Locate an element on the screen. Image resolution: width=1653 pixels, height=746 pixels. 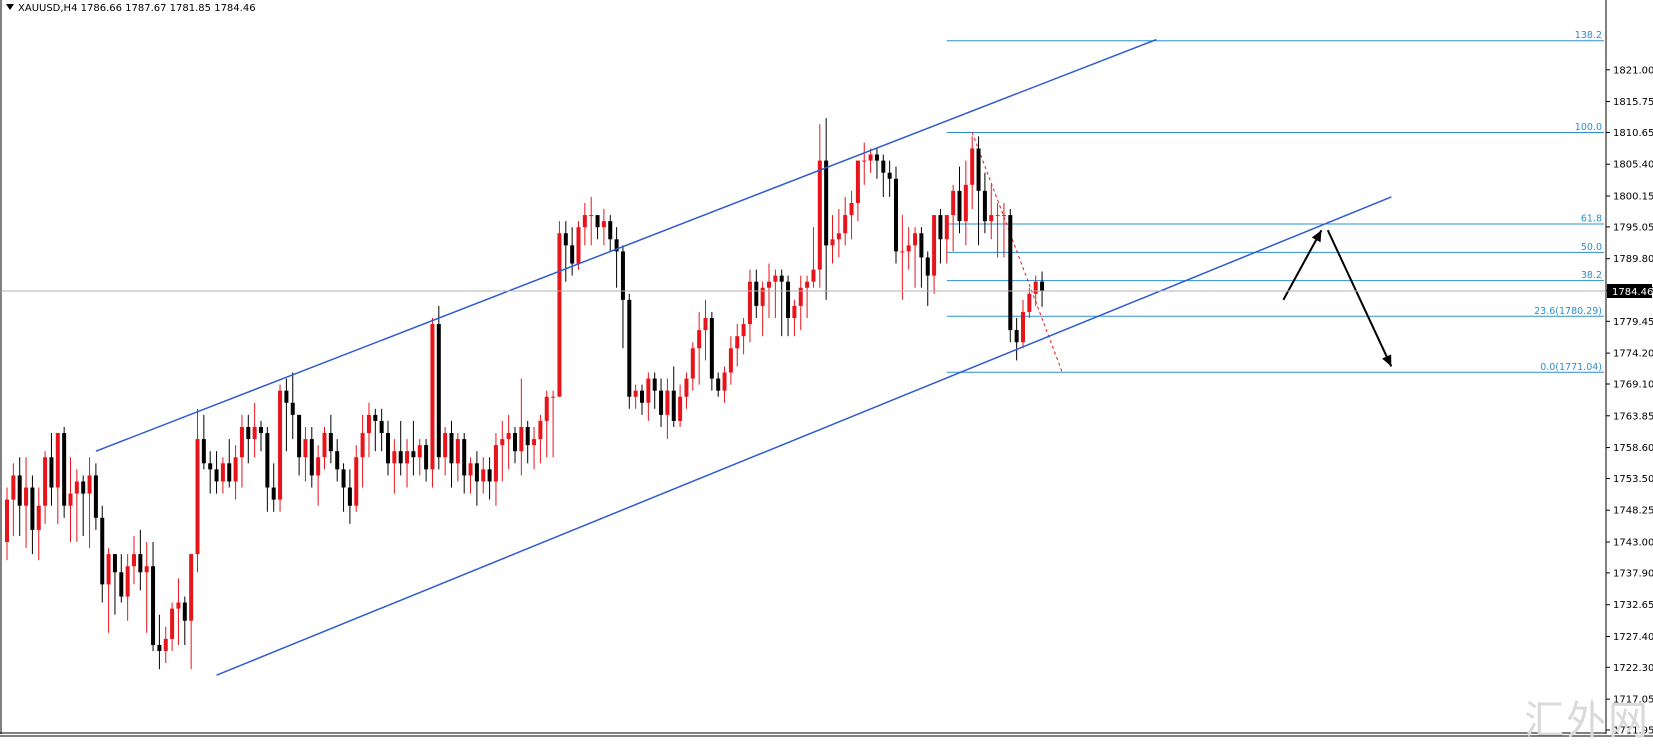
price-tick-label: 1795.05 is located at coordinates (1633, 227).